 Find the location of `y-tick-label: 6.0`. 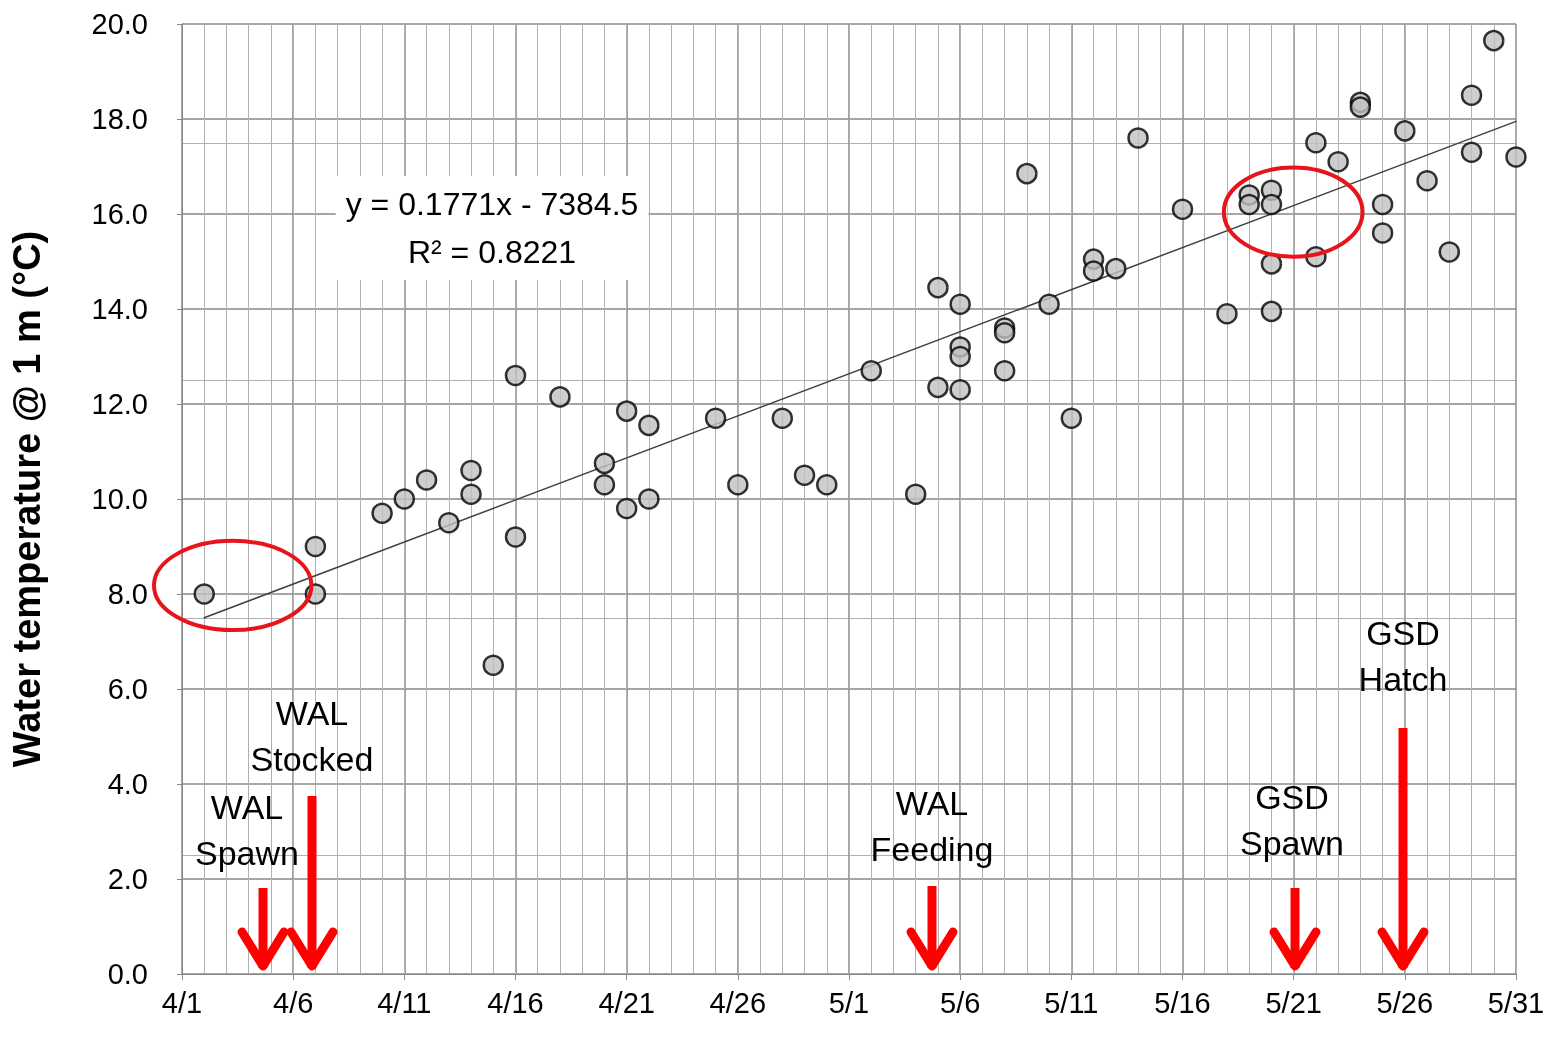

y-tick-label: 6.0 is located at coordinates (127, 689).